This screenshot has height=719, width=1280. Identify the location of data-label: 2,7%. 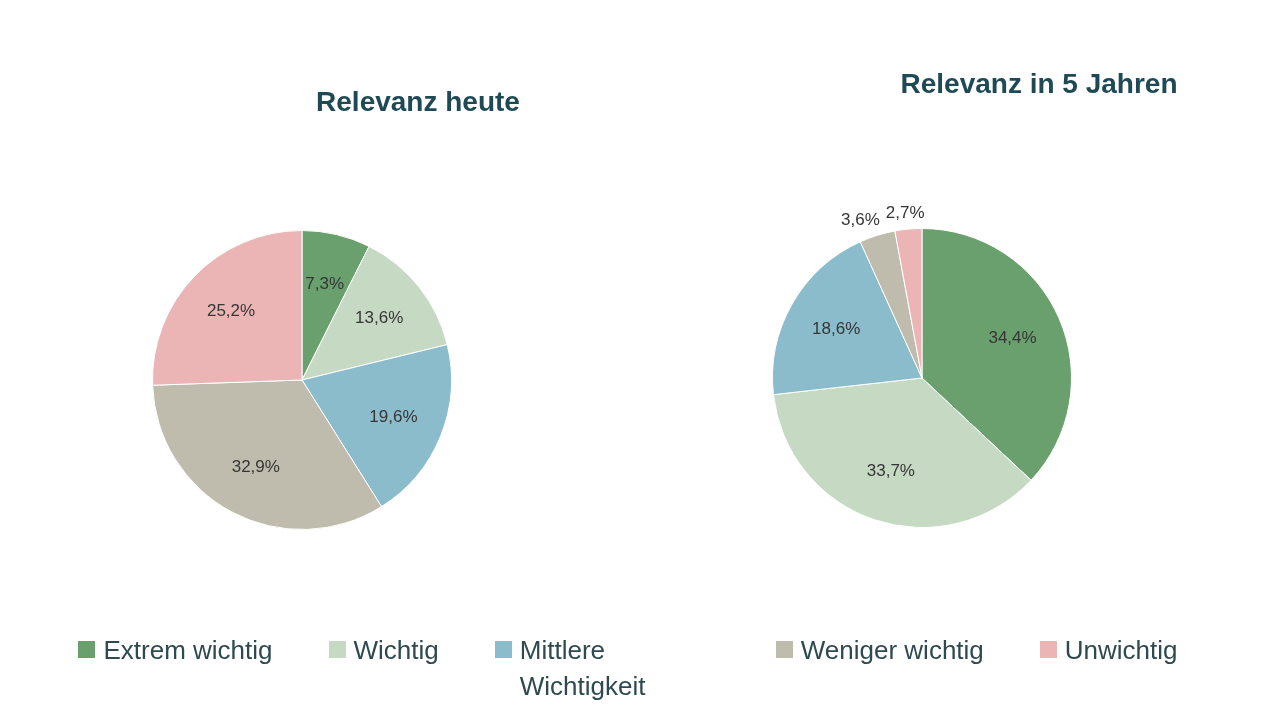
(905, 212).